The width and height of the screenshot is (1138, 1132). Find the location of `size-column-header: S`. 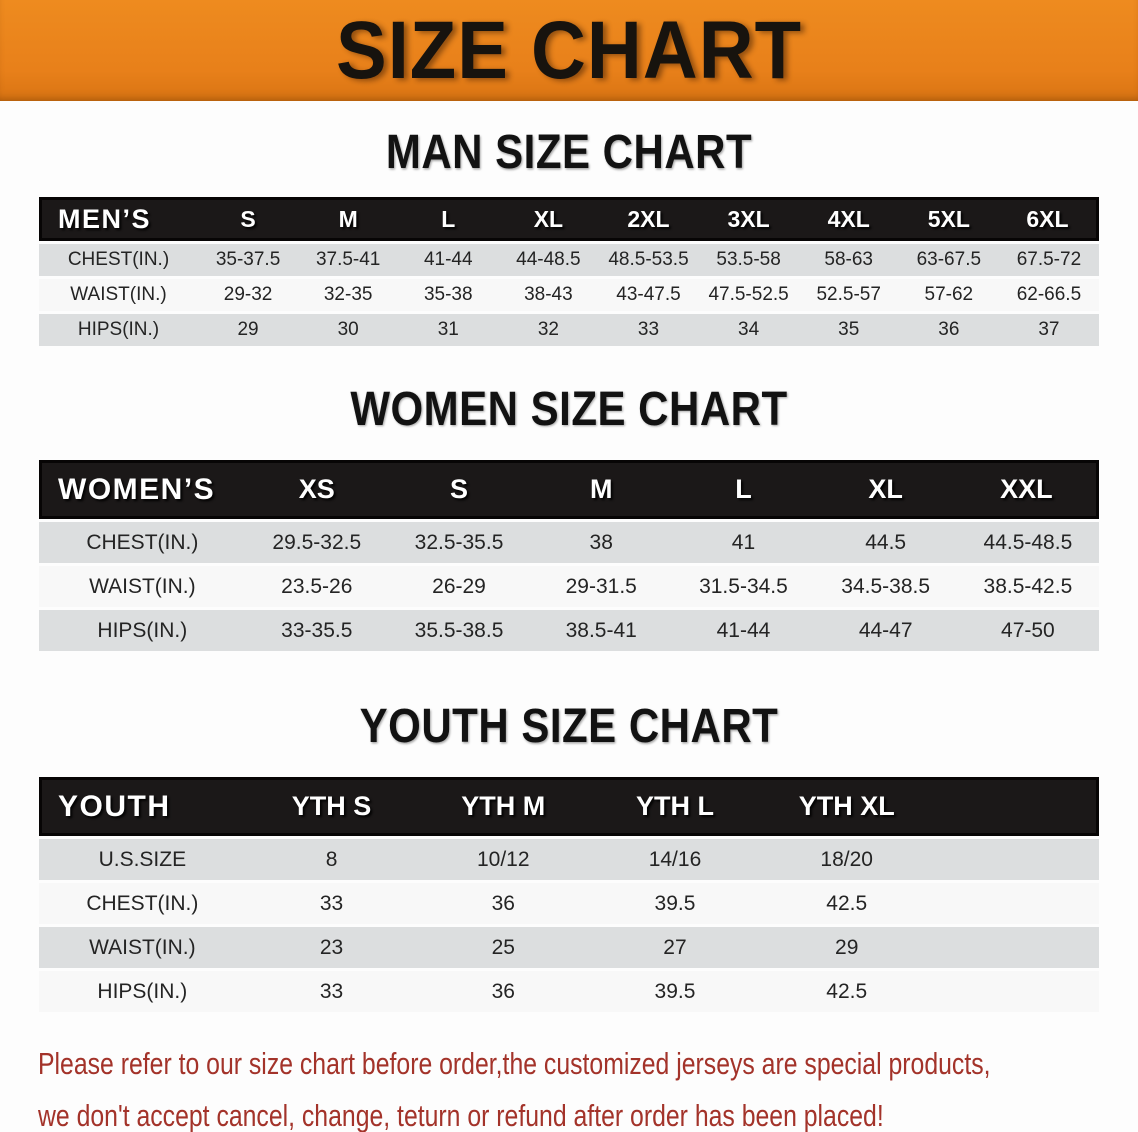

size-column-header: S is located at coordinates (248, 219).